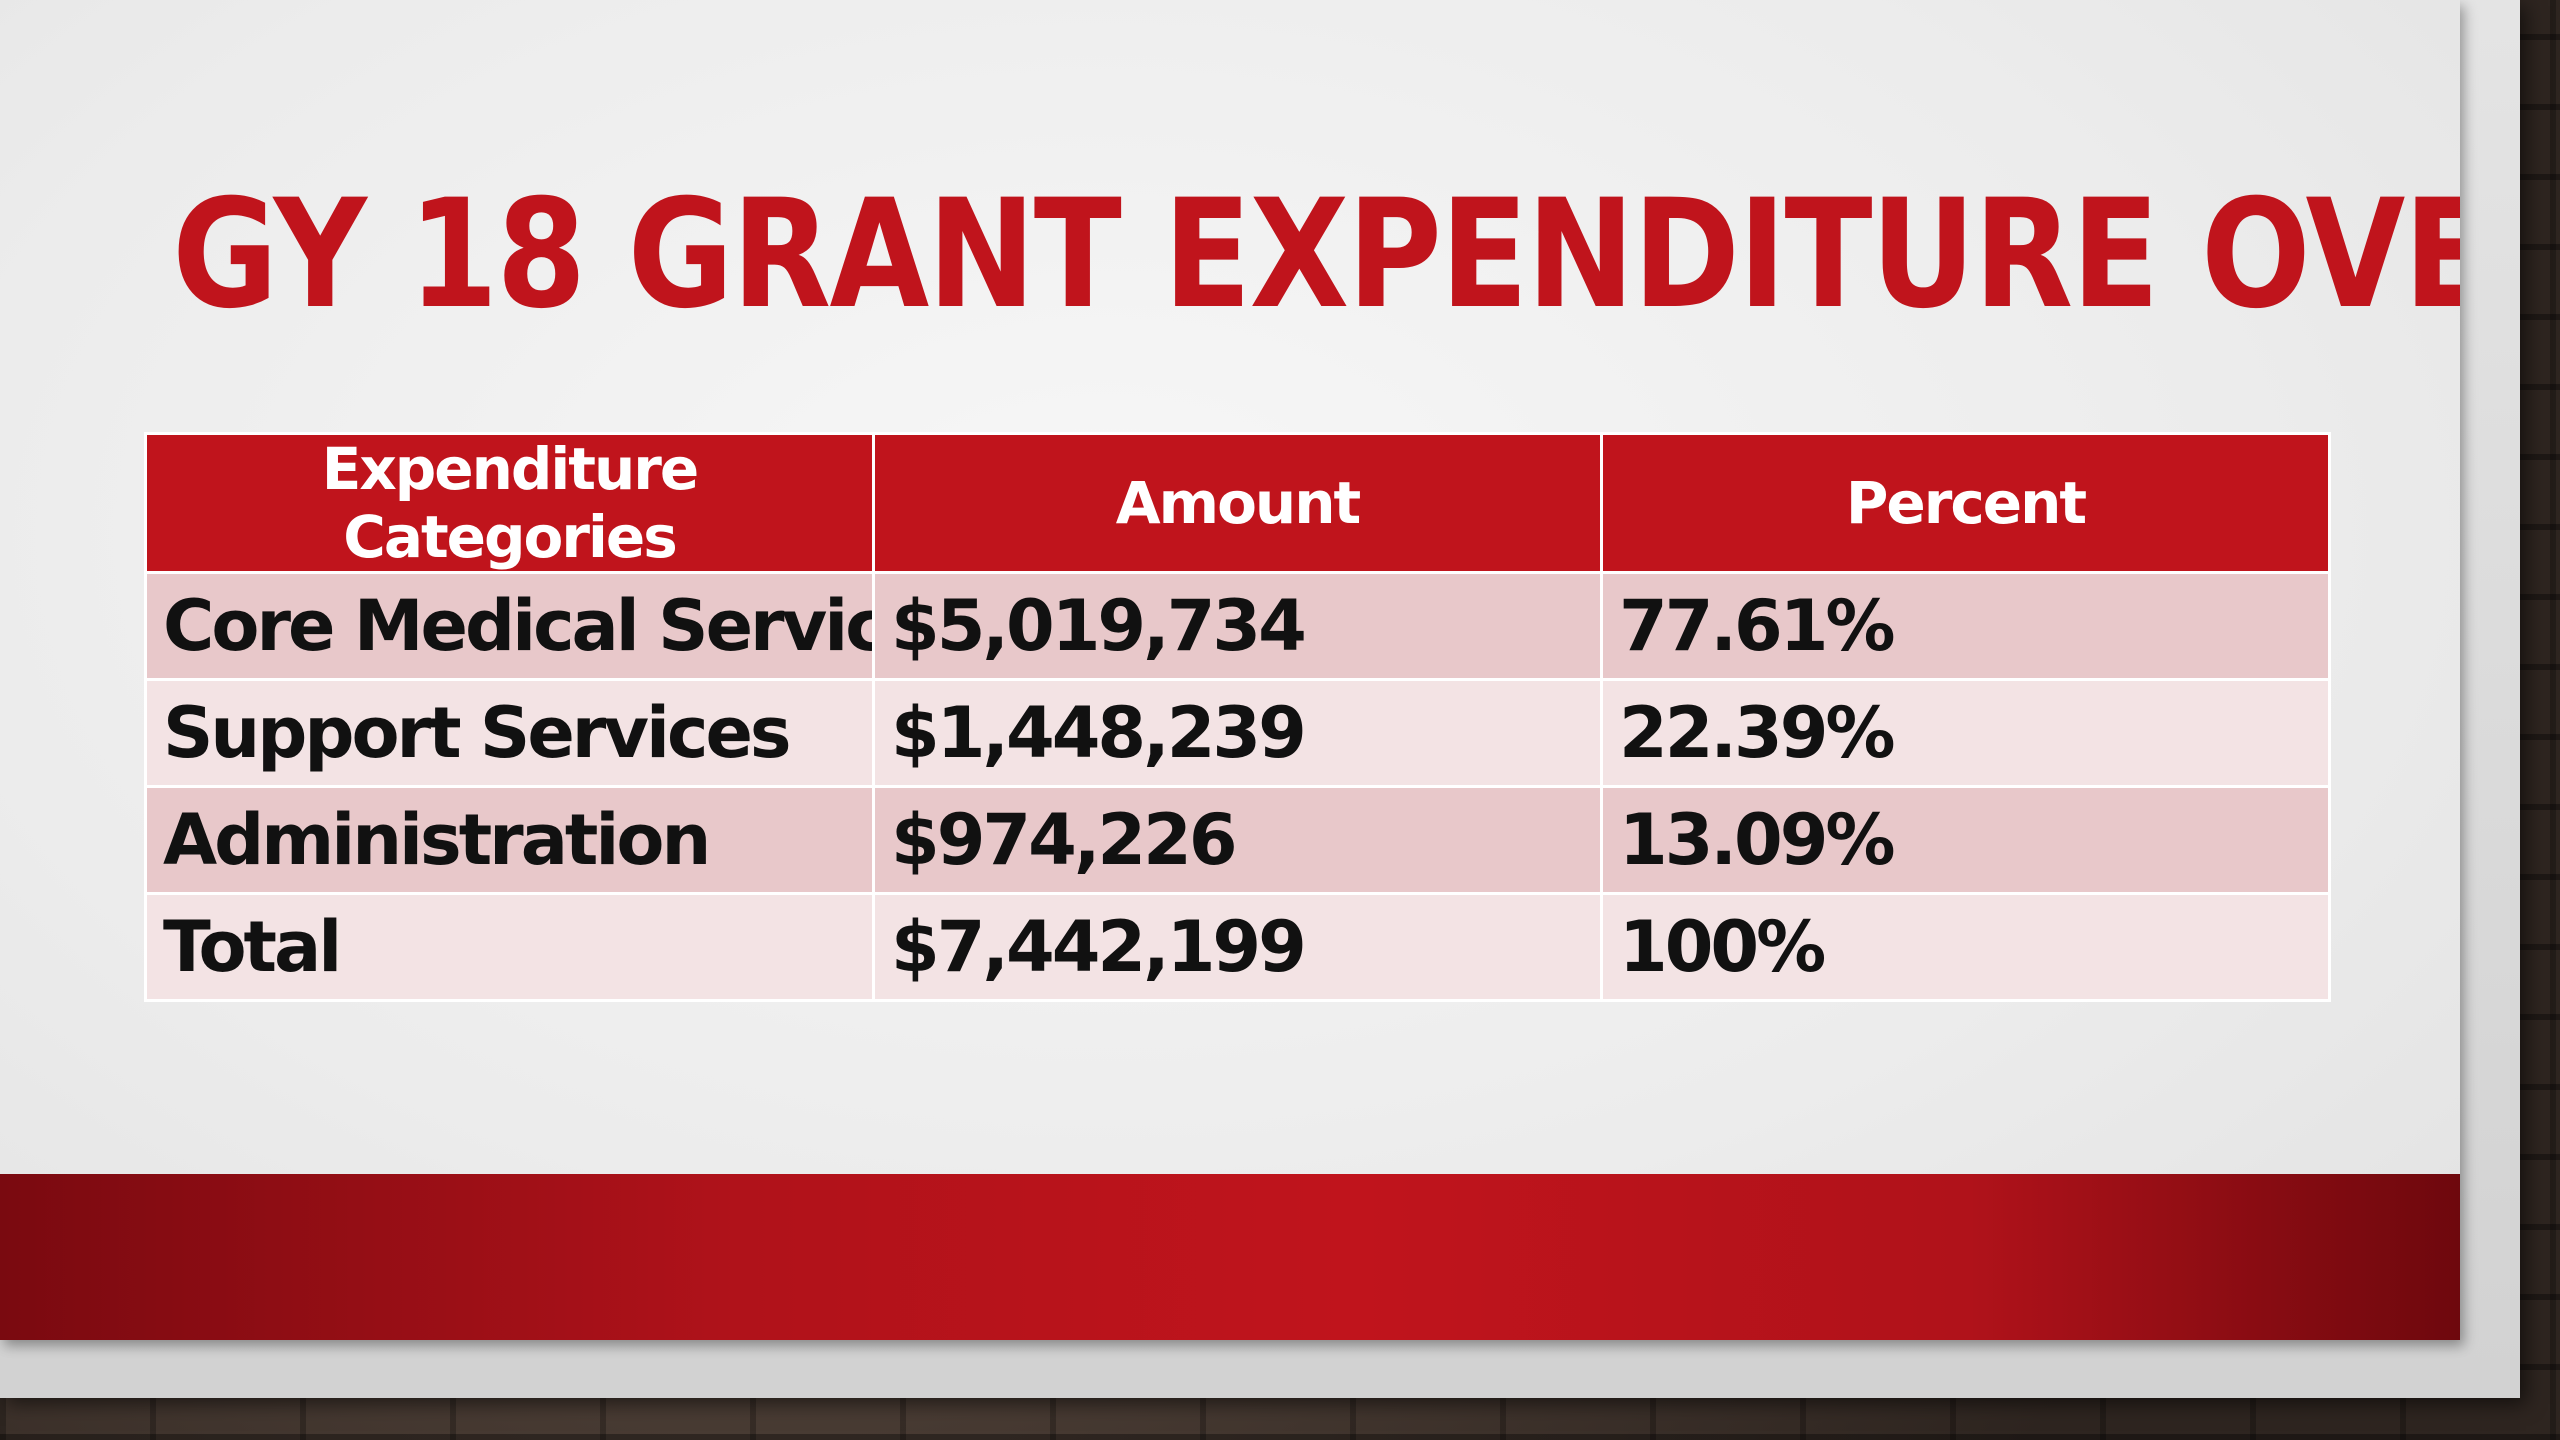  I want to click on footer-banner, so click(1230, 1257).